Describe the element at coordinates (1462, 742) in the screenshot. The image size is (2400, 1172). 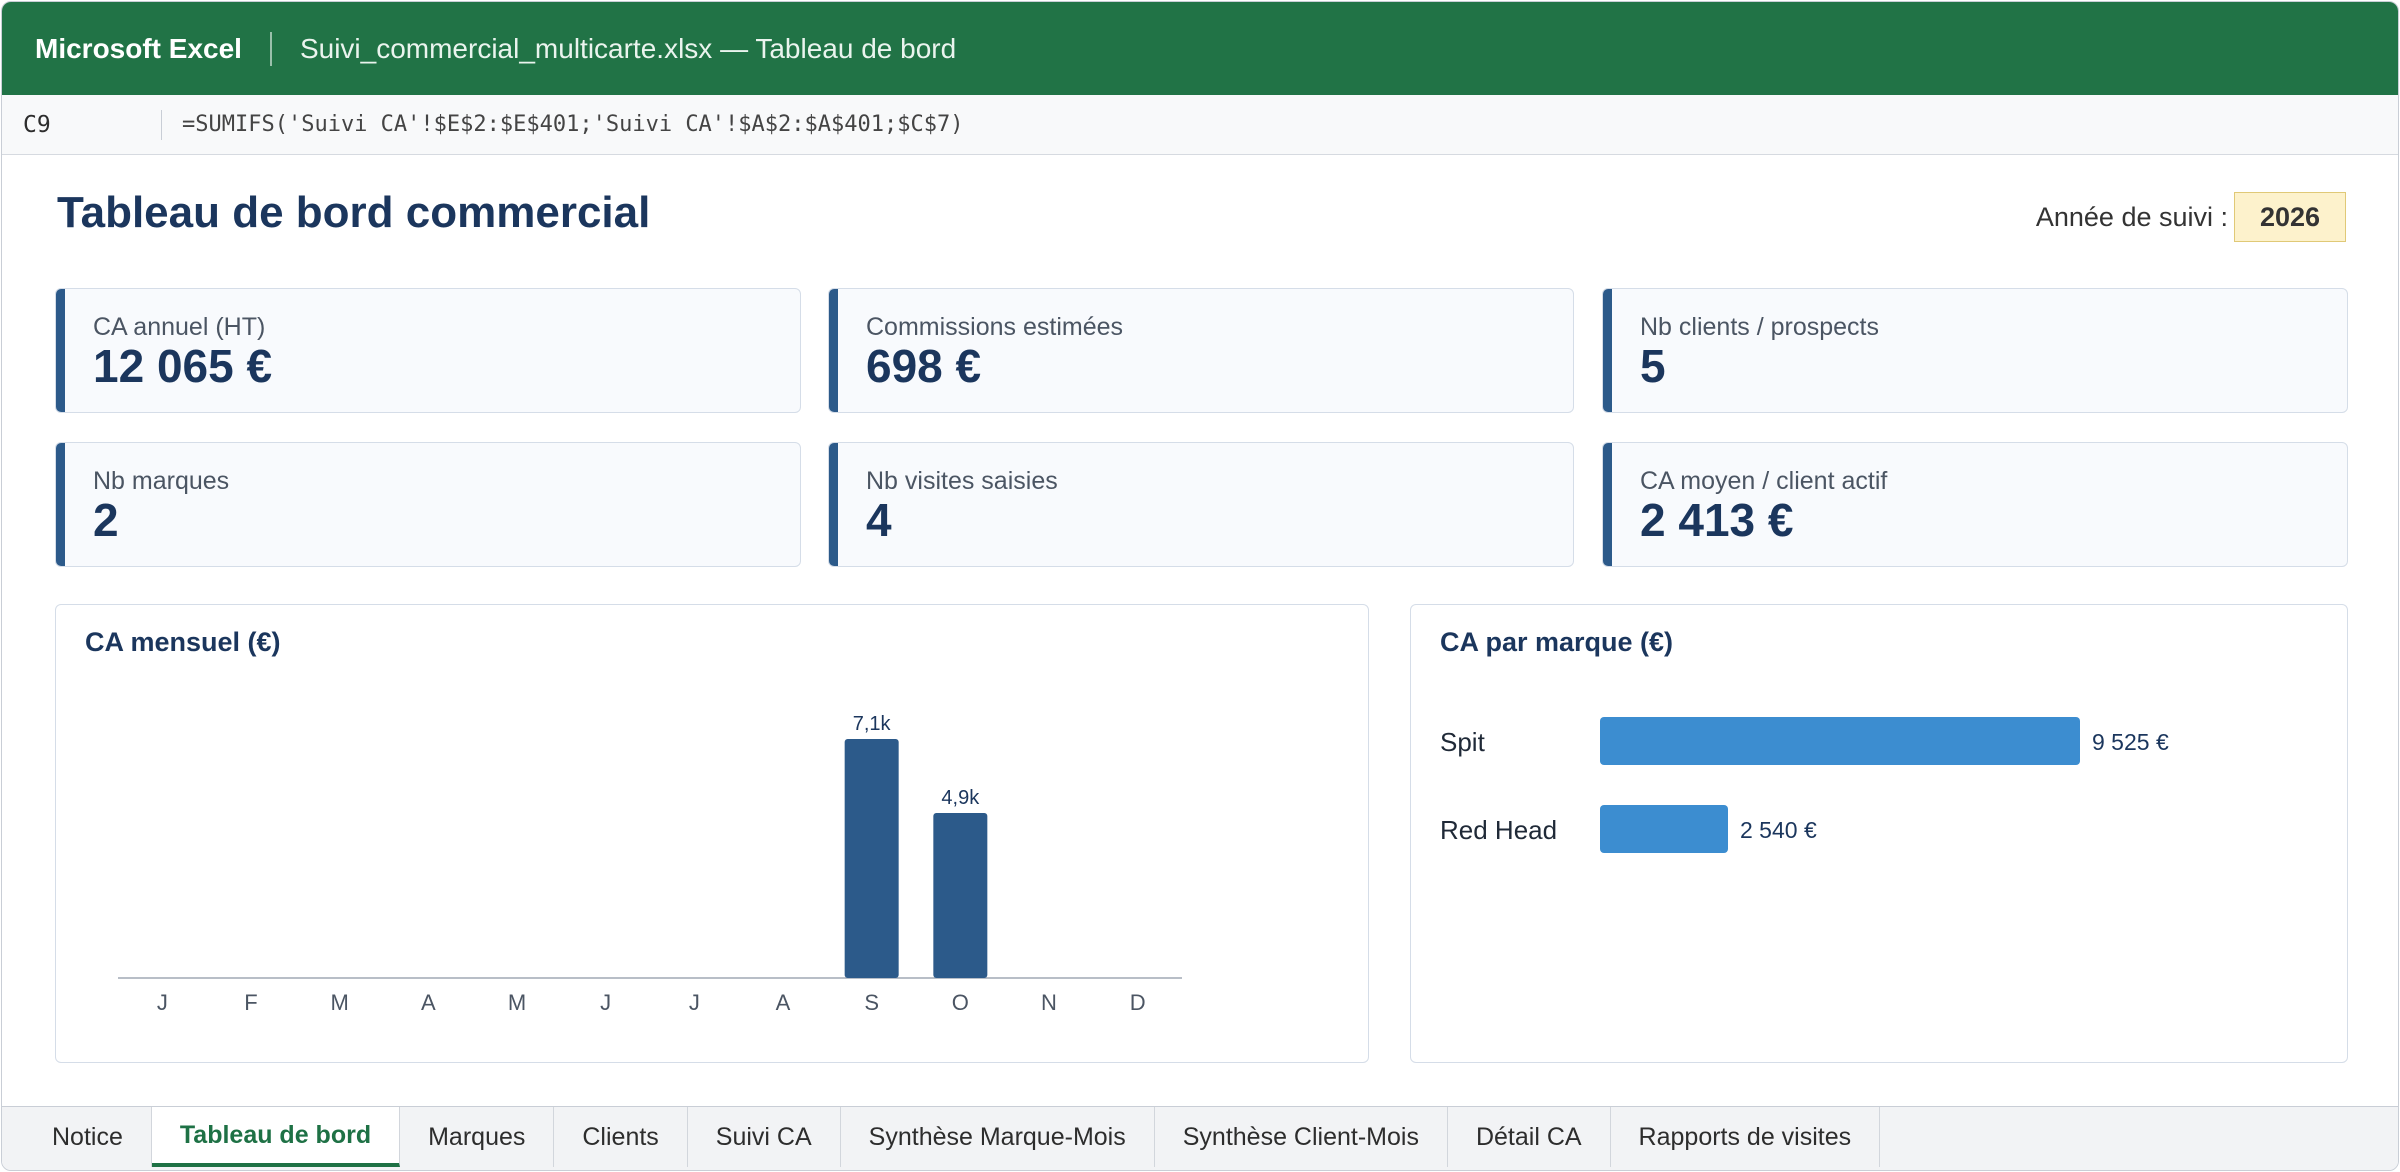
I see `brand-label: Spit` at that location.